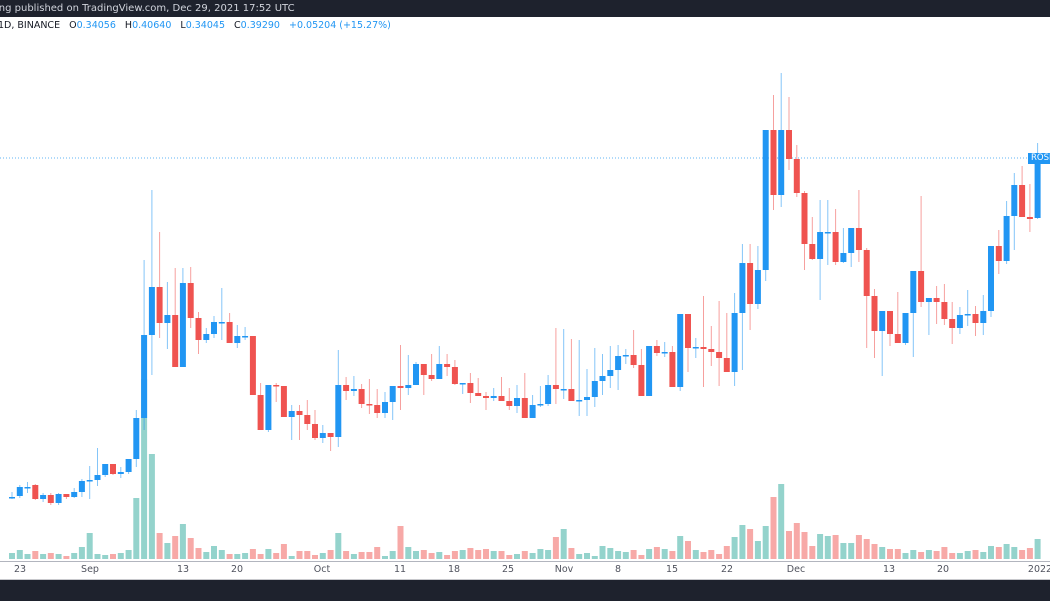 The width and height of the screenshot is (1050, 601). Describe the element at coordinates (73, 25) in the screenshot. I see `open-label: O` at that location.